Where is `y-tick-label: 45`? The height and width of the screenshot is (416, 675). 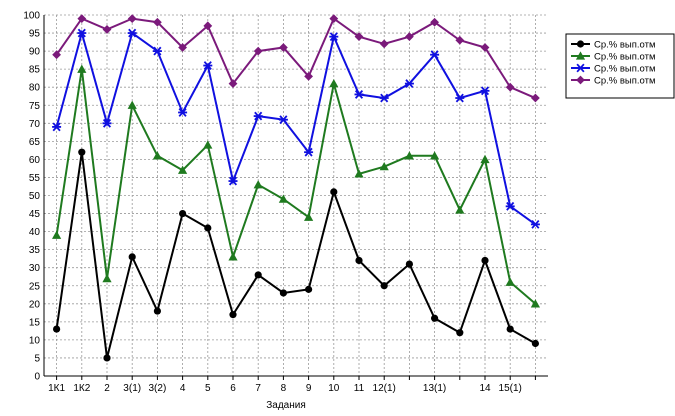 y-tick-label: 45 is located at coordinates (35, 214).